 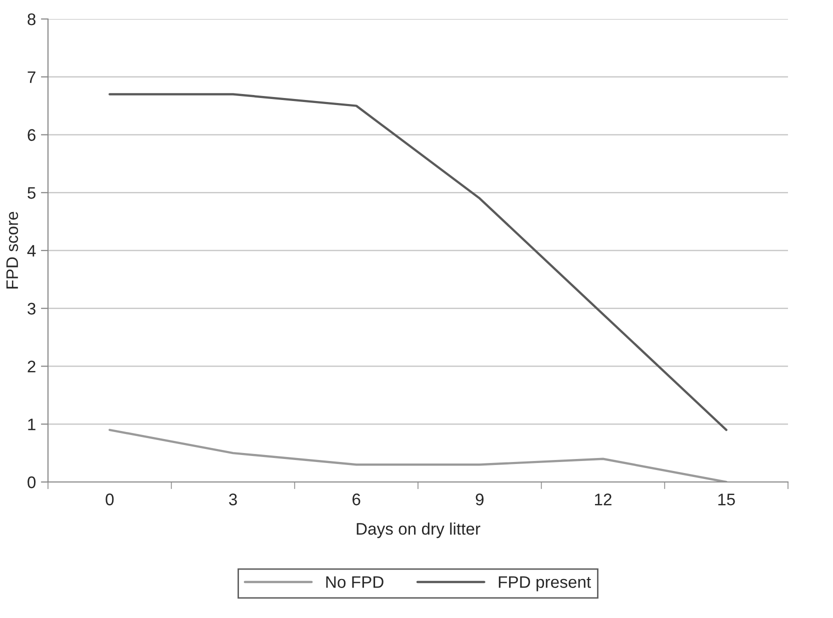 What do you see at coordinates (544, 584) in the screenshot?
I see `legend-label: FPD present` at bounding box center [544, 584].